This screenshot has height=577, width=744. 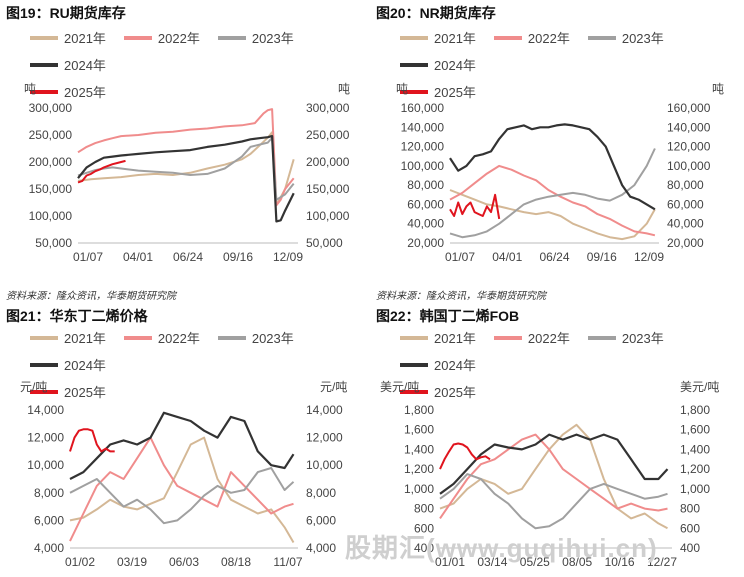 I want to click on y-tick-left: 160,000, so click(x=423, y=108).